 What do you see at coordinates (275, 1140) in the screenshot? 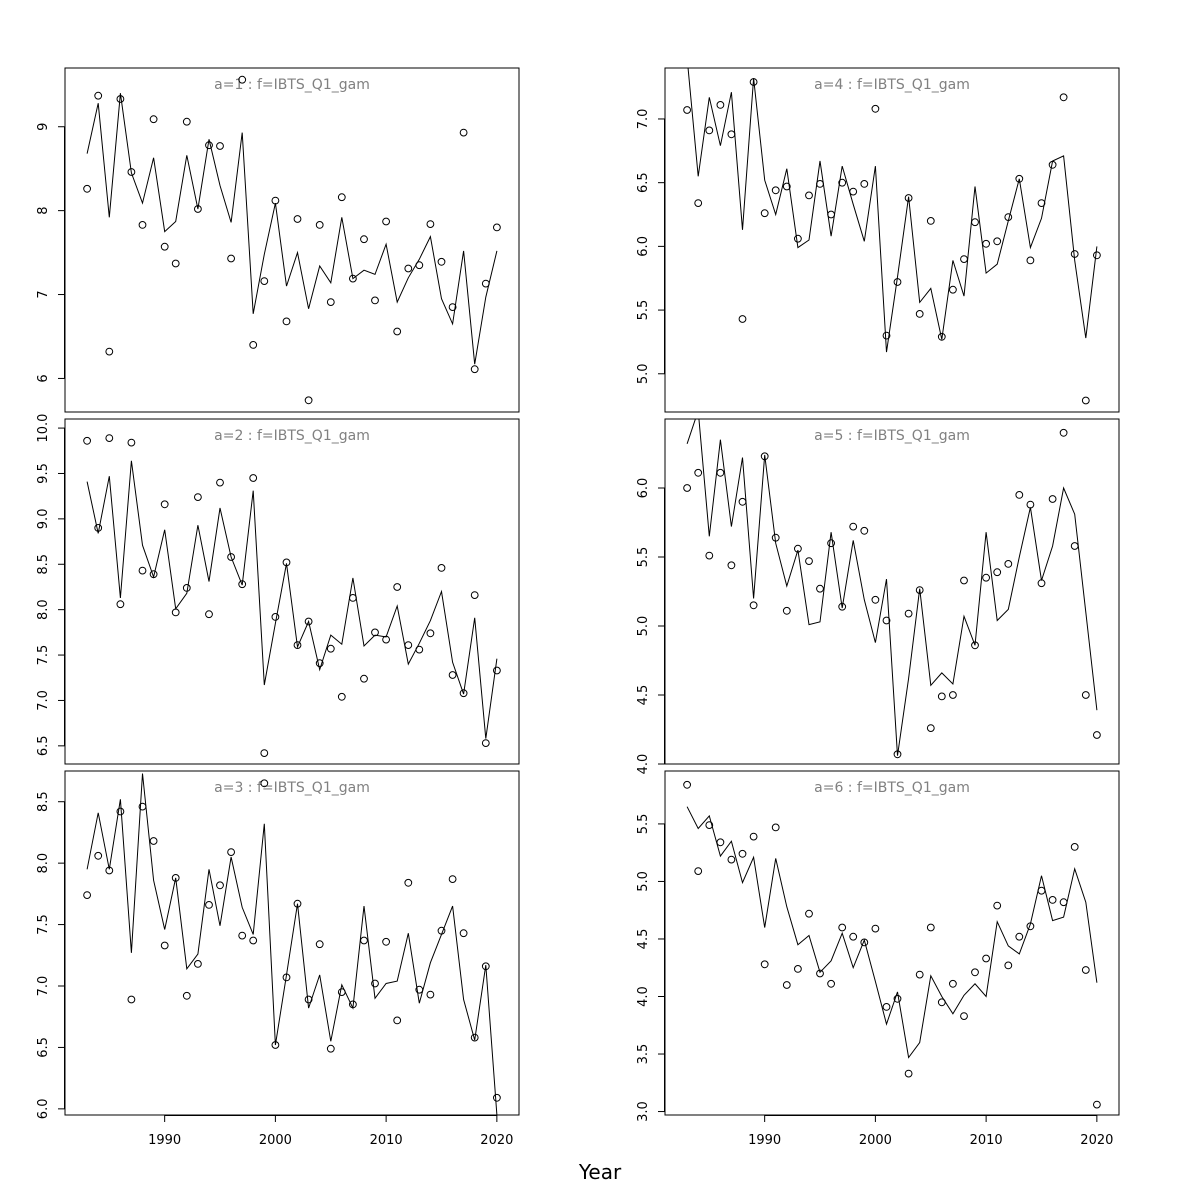
I see `x-tick-label: 2000` at bounding box center [275, 1140].